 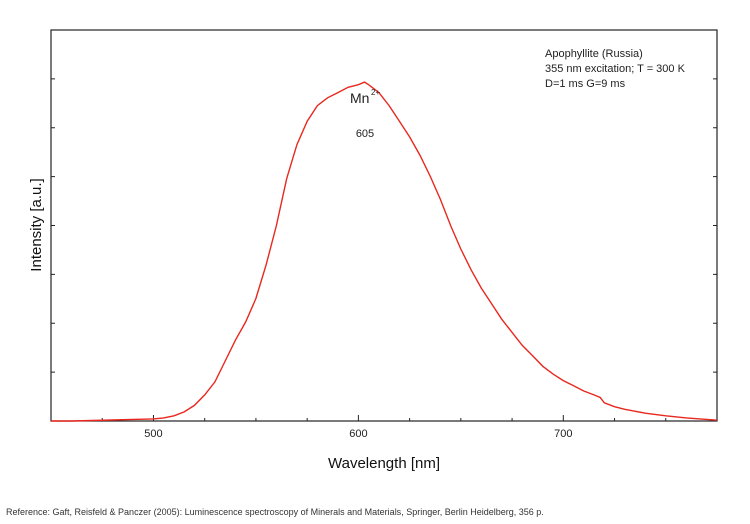 I want to click on y-axis-title: Intensity [a.u.], so click(x=36, y=224).